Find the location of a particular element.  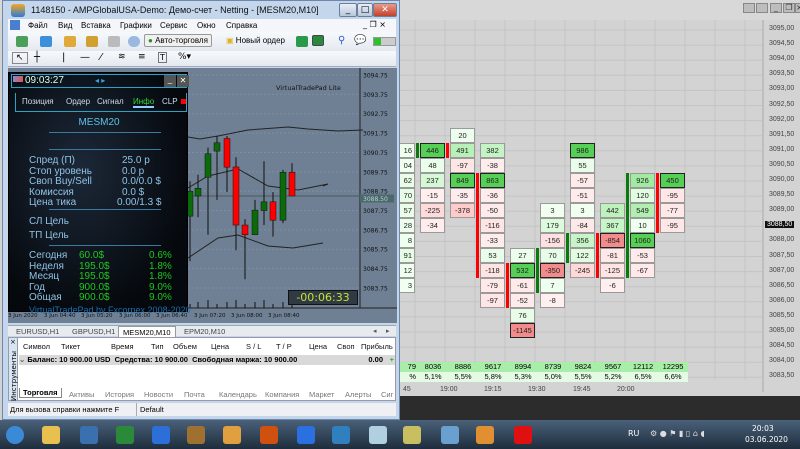

snipping-icon is located at coordinates (341, 435).